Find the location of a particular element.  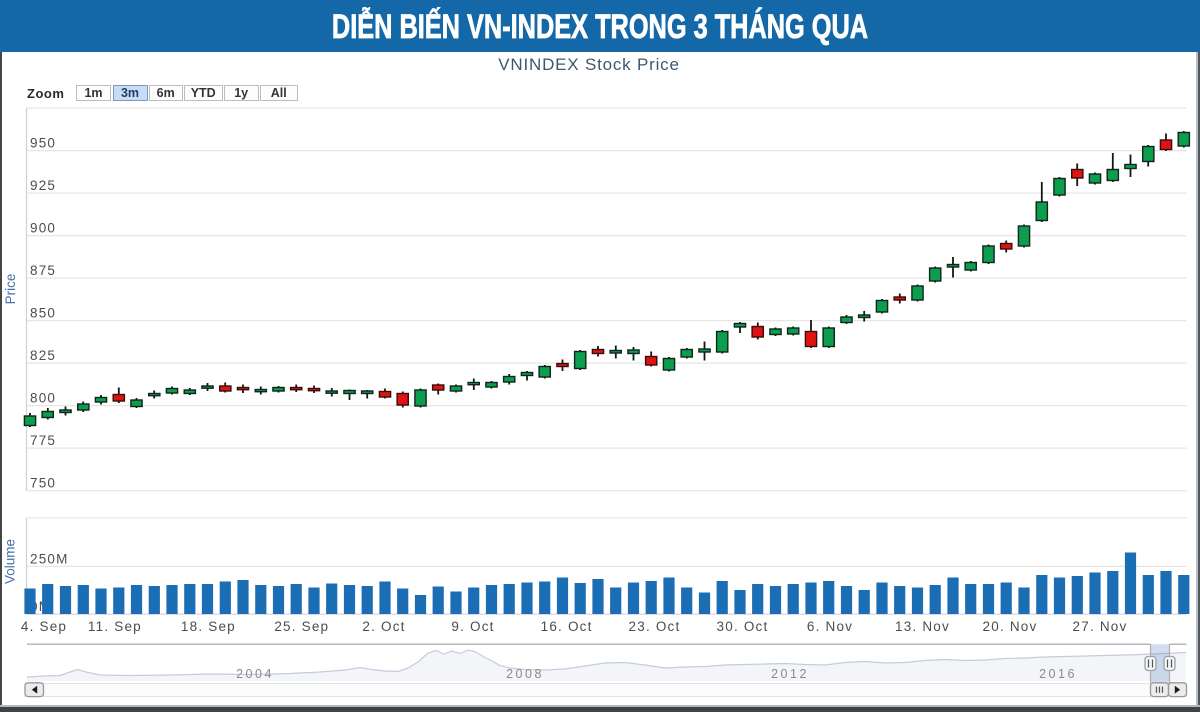

svg-text: 4. Sep is located at coordinates (44, 626).